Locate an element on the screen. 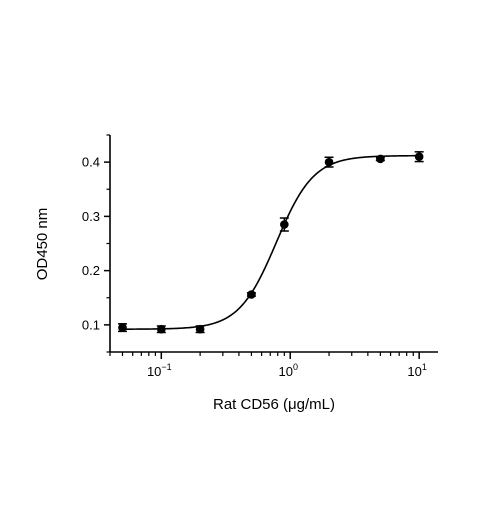 This screenshot has width=500, height=505. x-tick-label: 10⁰ is located at coordinates (287, 370).